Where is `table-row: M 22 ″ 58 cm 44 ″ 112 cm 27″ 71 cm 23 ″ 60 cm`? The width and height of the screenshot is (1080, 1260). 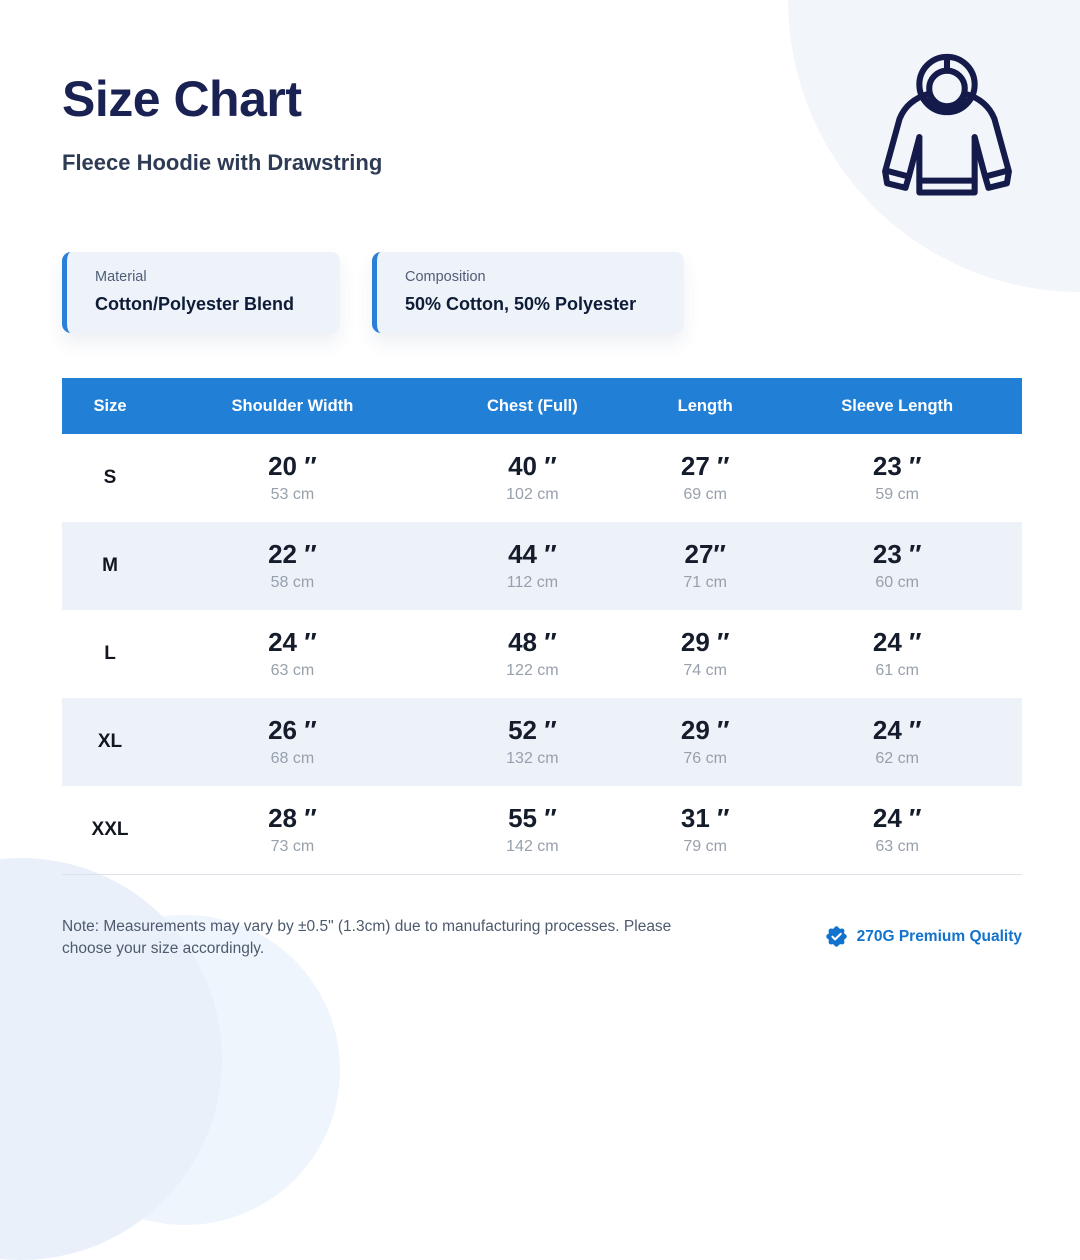
table-row: M 22 ″ 58 cm 44 ″ 112 cm 27″ 71 cm 23 ″ 60 cm is located at coordinates (542, 566).